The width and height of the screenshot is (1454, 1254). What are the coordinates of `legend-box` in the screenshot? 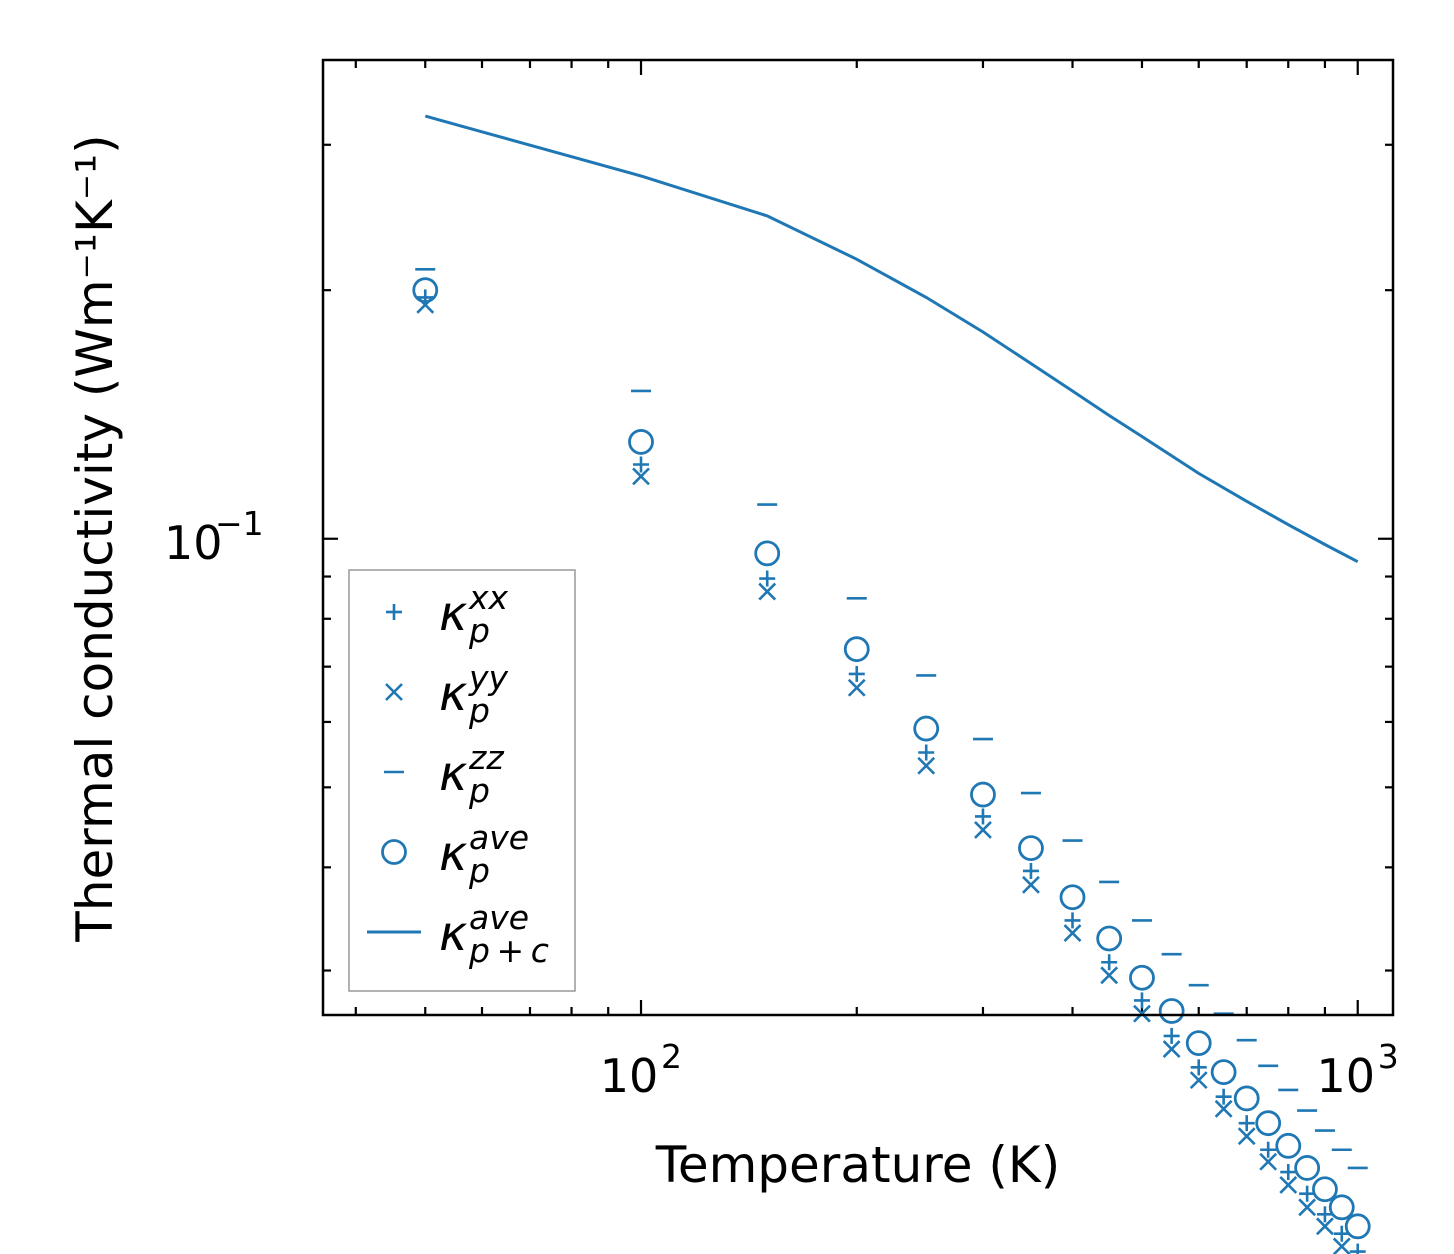 It's located at (462, 780).